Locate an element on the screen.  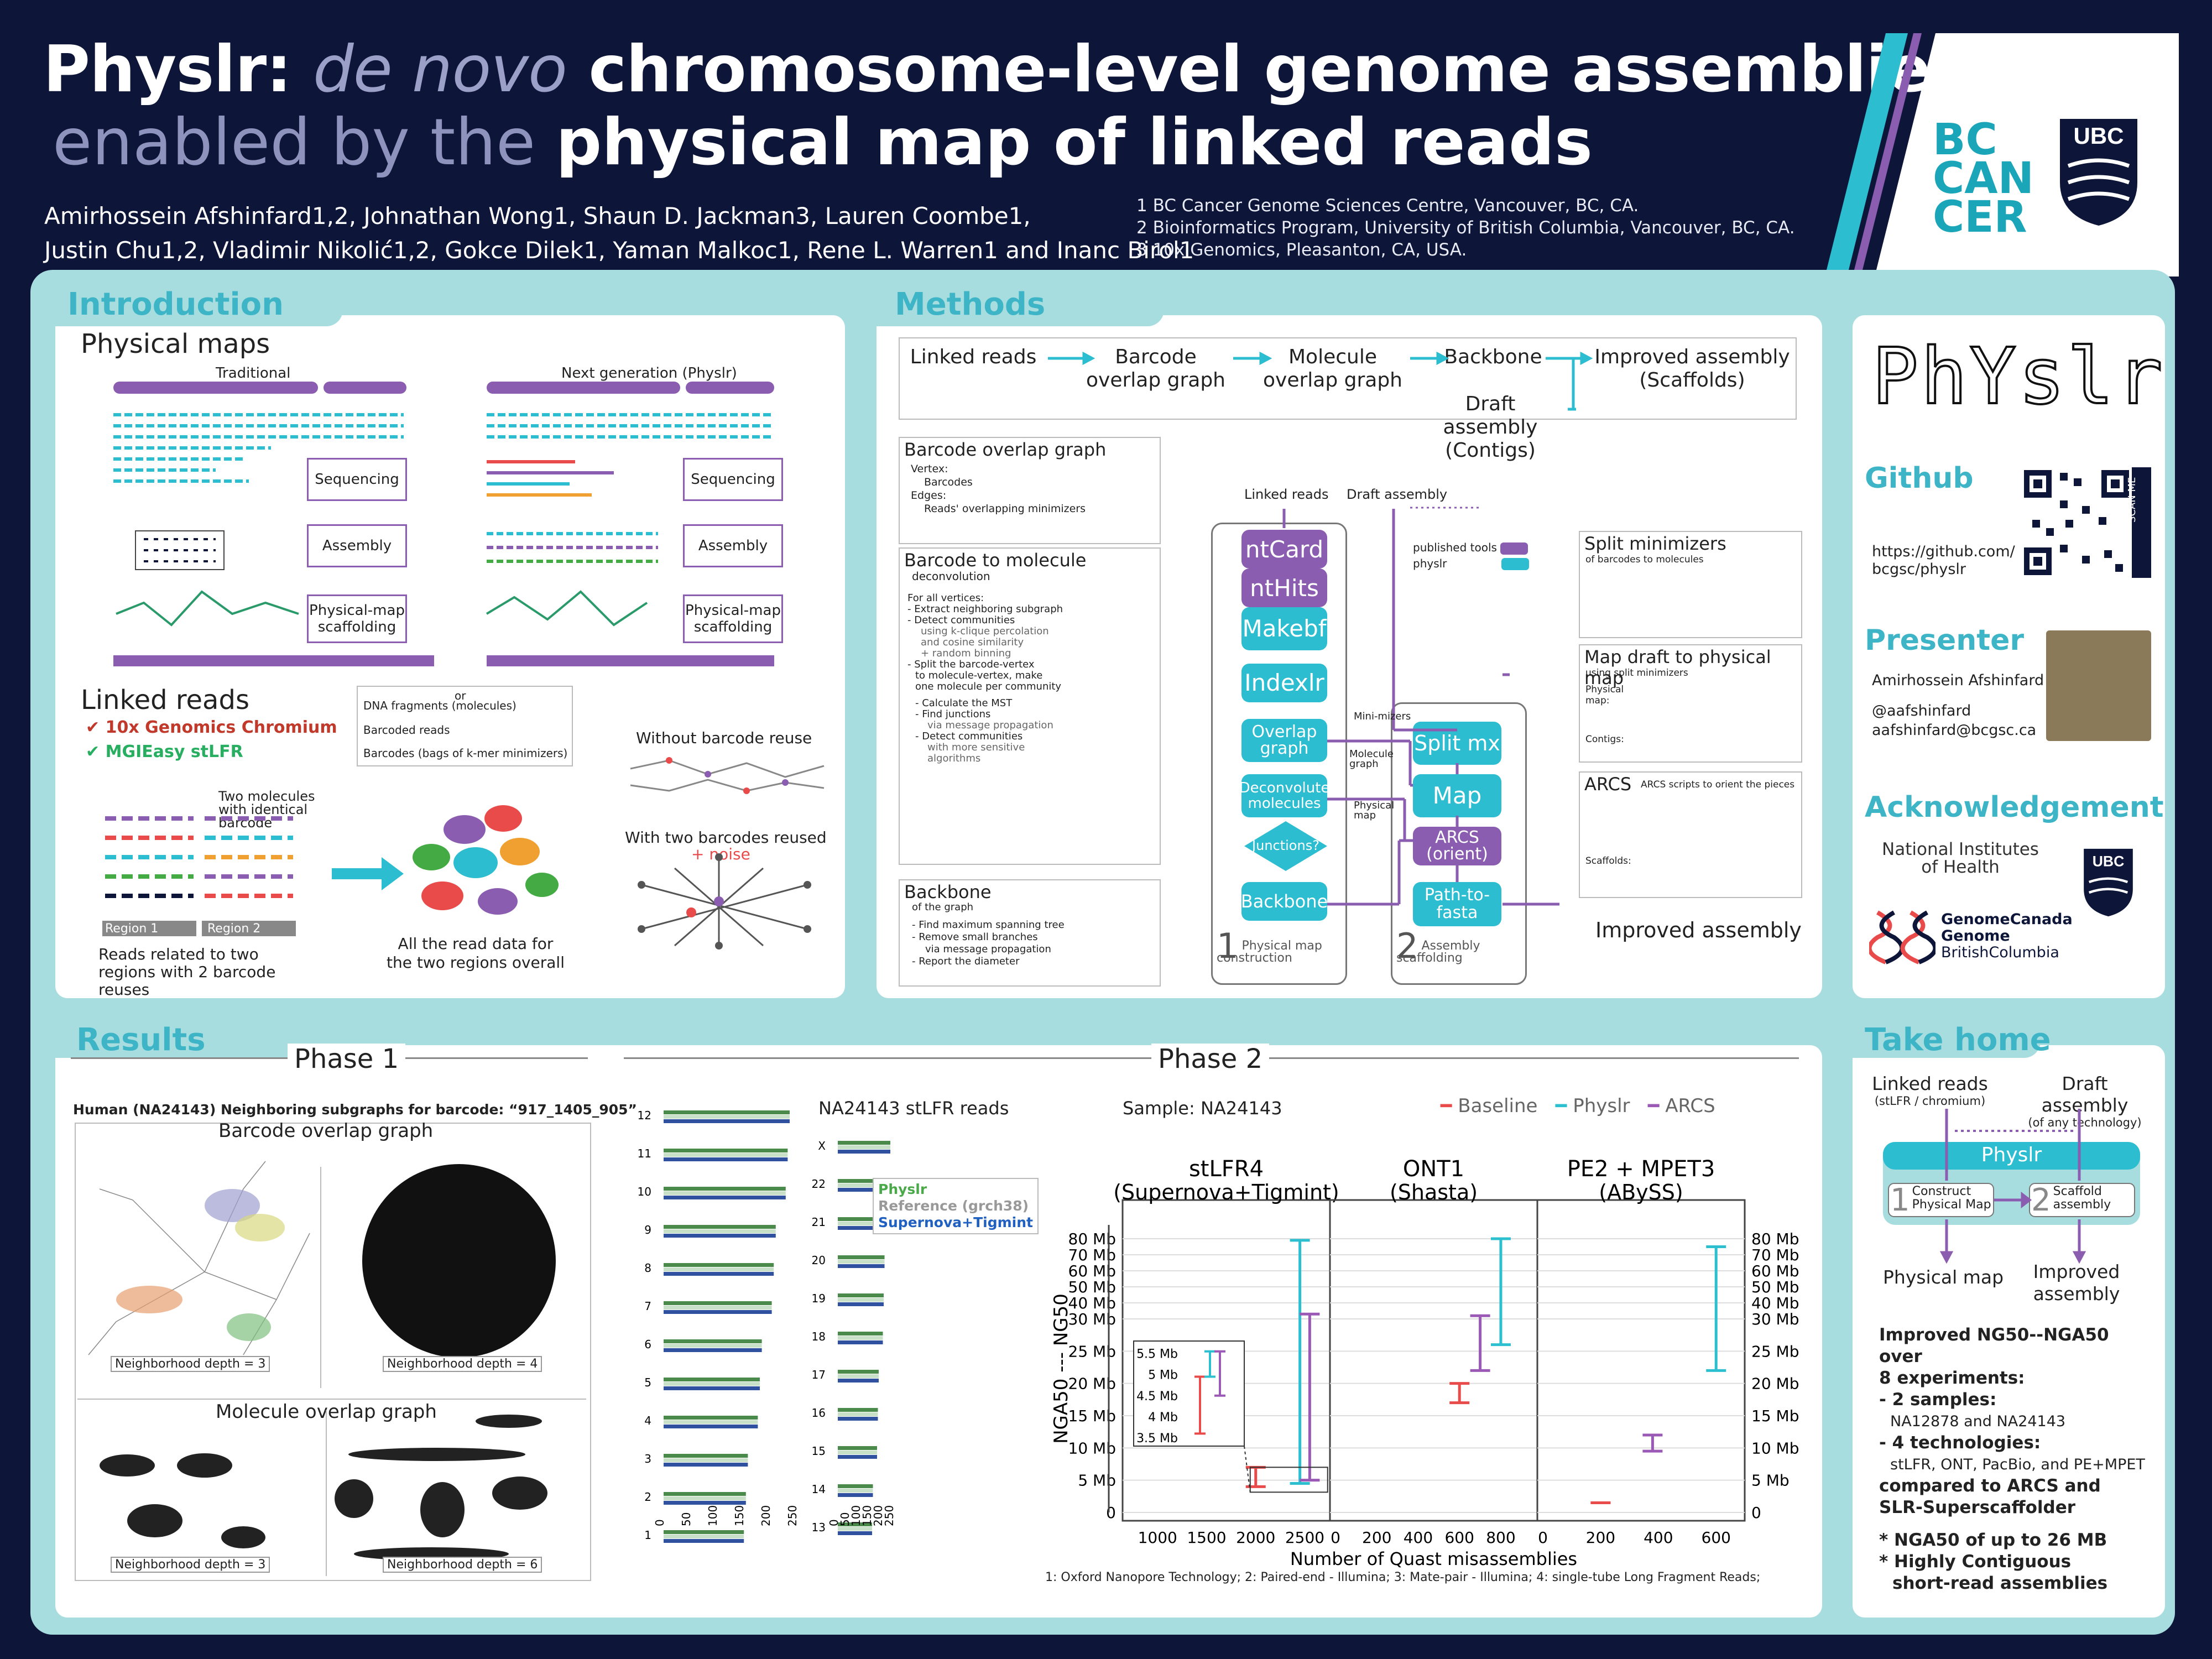
facet-subtitle: (Supernova+Tigmint) is located at coordinates (1226, 1192).